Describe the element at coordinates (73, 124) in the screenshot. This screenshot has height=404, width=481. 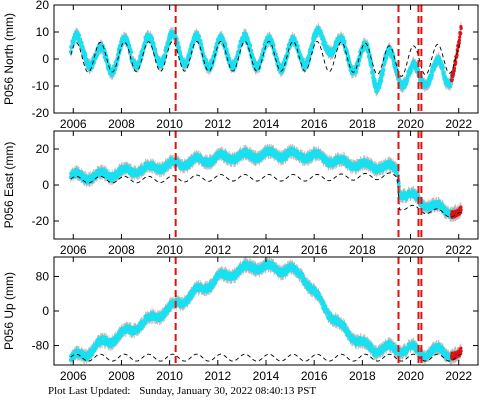
I see `x-tick-label: 2006` at that location.